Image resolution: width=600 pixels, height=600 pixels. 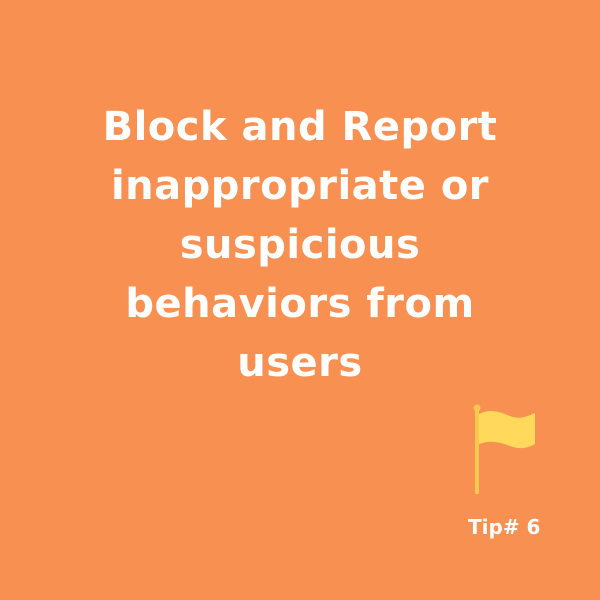 What do you see at coordinates (300, 186) in the screenshot?
I see `headline-line-2: inappropriate or` at bounding box center [300, 186].